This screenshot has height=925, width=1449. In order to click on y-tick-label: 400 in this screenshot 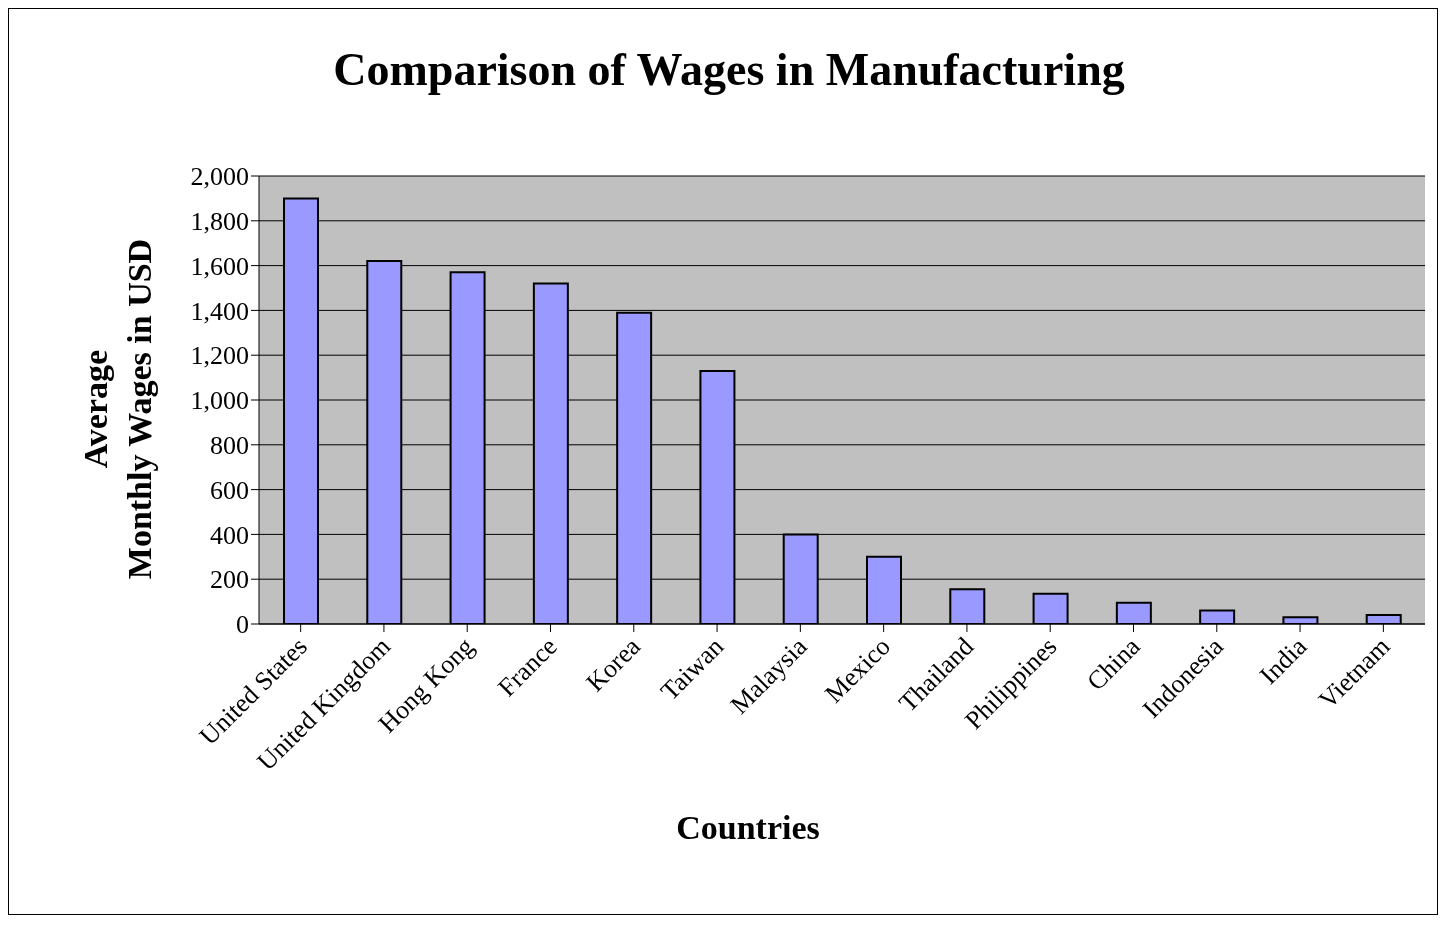, I will do `click(229, 535)`.